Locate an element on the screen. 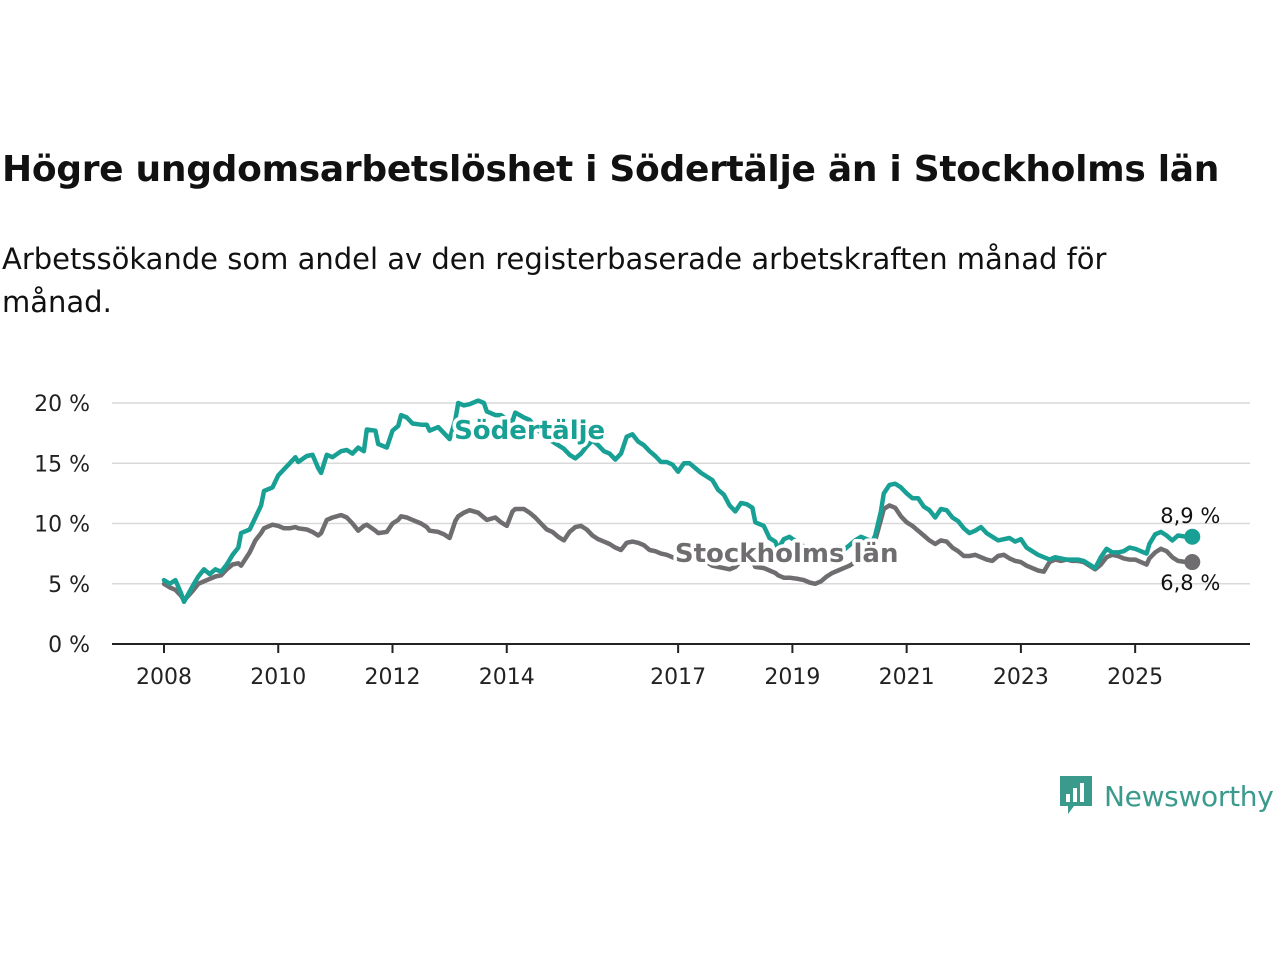 The image size is (1280, 960). x-tick-label: 2010 is located at coordinates (278, 677).